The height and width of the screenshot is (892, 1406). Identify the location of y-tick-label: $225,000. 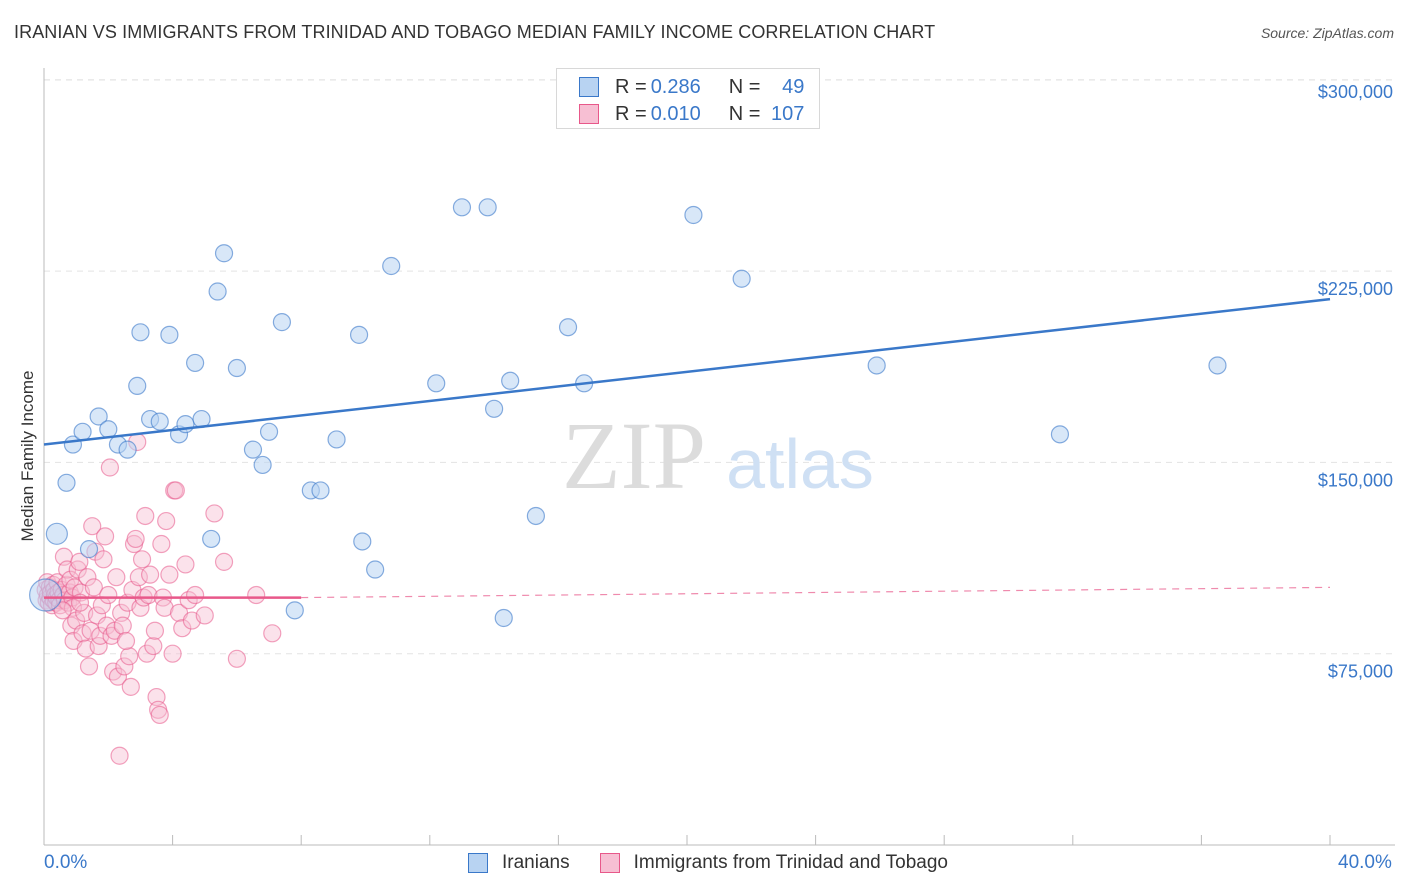
(1355, 289).